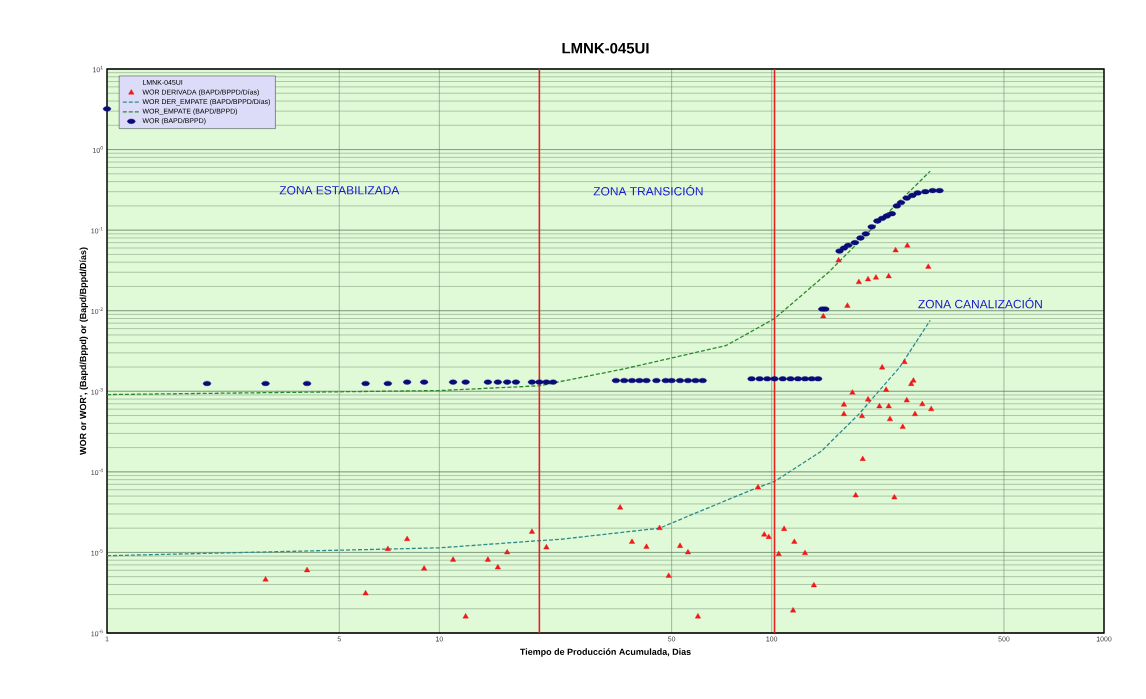 The image size is (1146, 699). I want to click on annotation: ZONA ESTABILIZADA, so click(339, 190).